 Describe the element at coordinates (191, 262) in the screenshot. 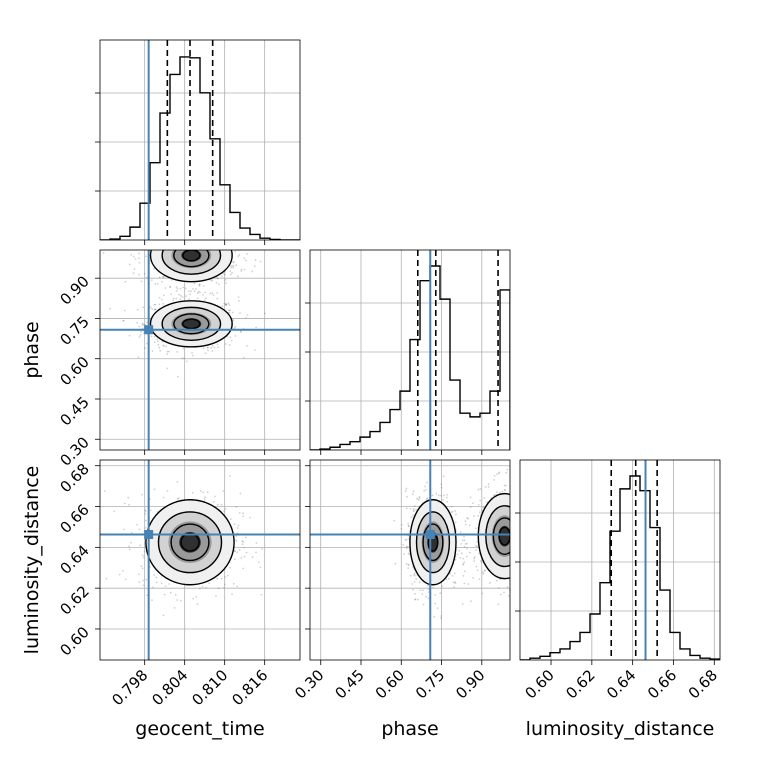

I see `density-contour` at that location.